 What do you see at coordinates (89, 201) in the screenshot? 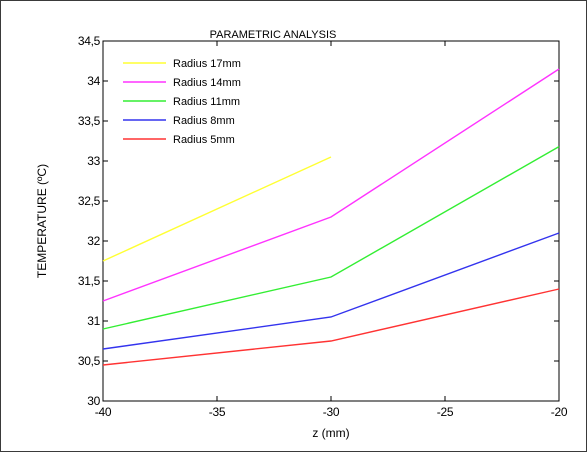
I see `y-tick-label: 32,5` at bounding box center [89, 201].